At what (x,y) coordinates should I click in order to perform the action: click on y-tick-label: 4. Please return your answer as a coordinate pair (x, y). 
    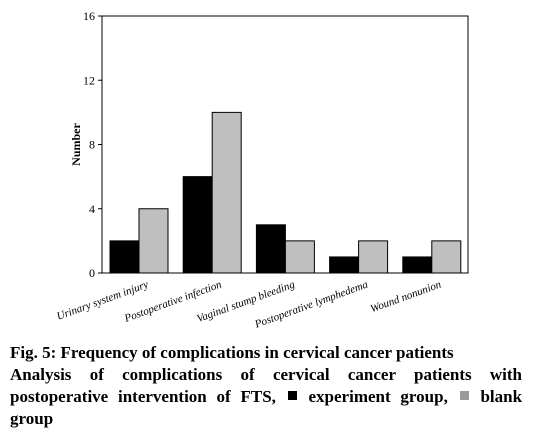
    Looking at the image, I should click on (92, 209).